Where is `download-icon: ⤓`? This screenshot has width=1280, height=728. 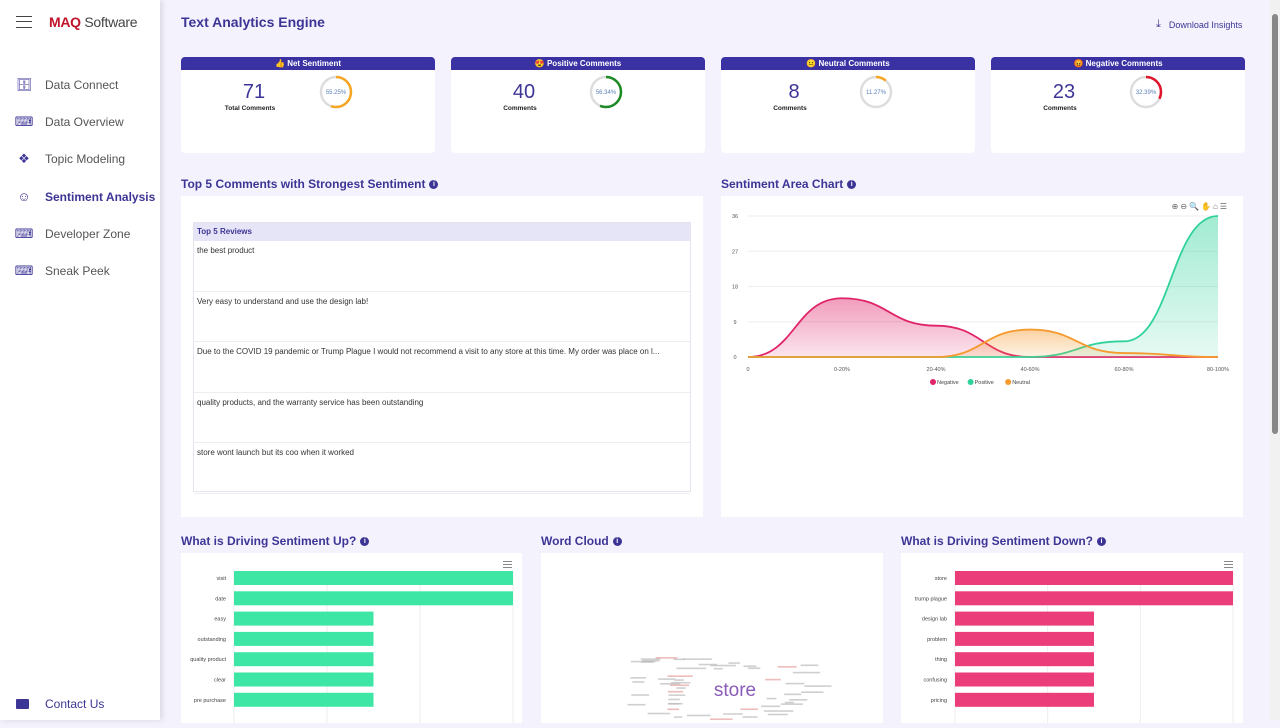
download-icon: ⤓ is located at coordinates (1158, 24).